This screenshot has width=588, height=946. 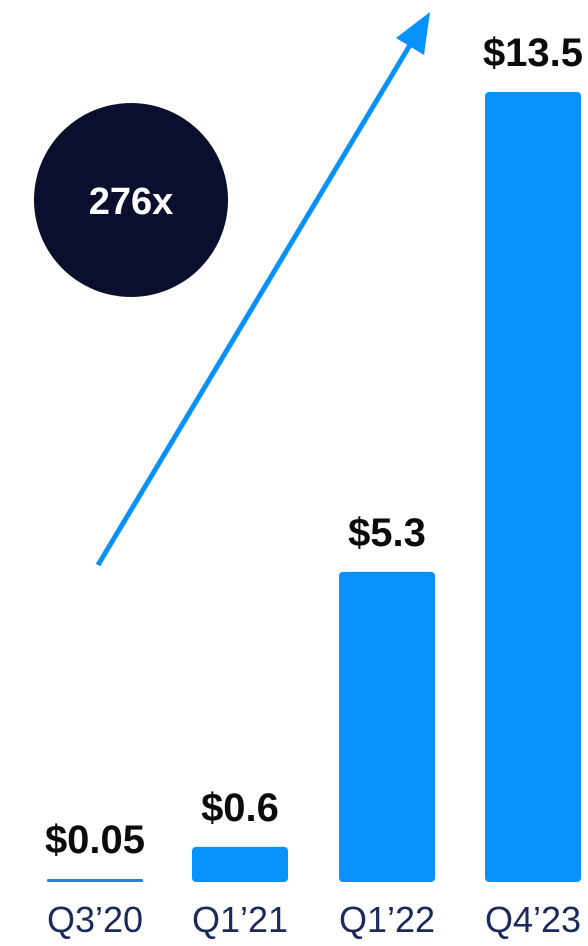 What do you see at coordinates (387, 919) in the screenshot?
I see `x-tick-label-3: Q1’22` at bounding box center [387, 919].